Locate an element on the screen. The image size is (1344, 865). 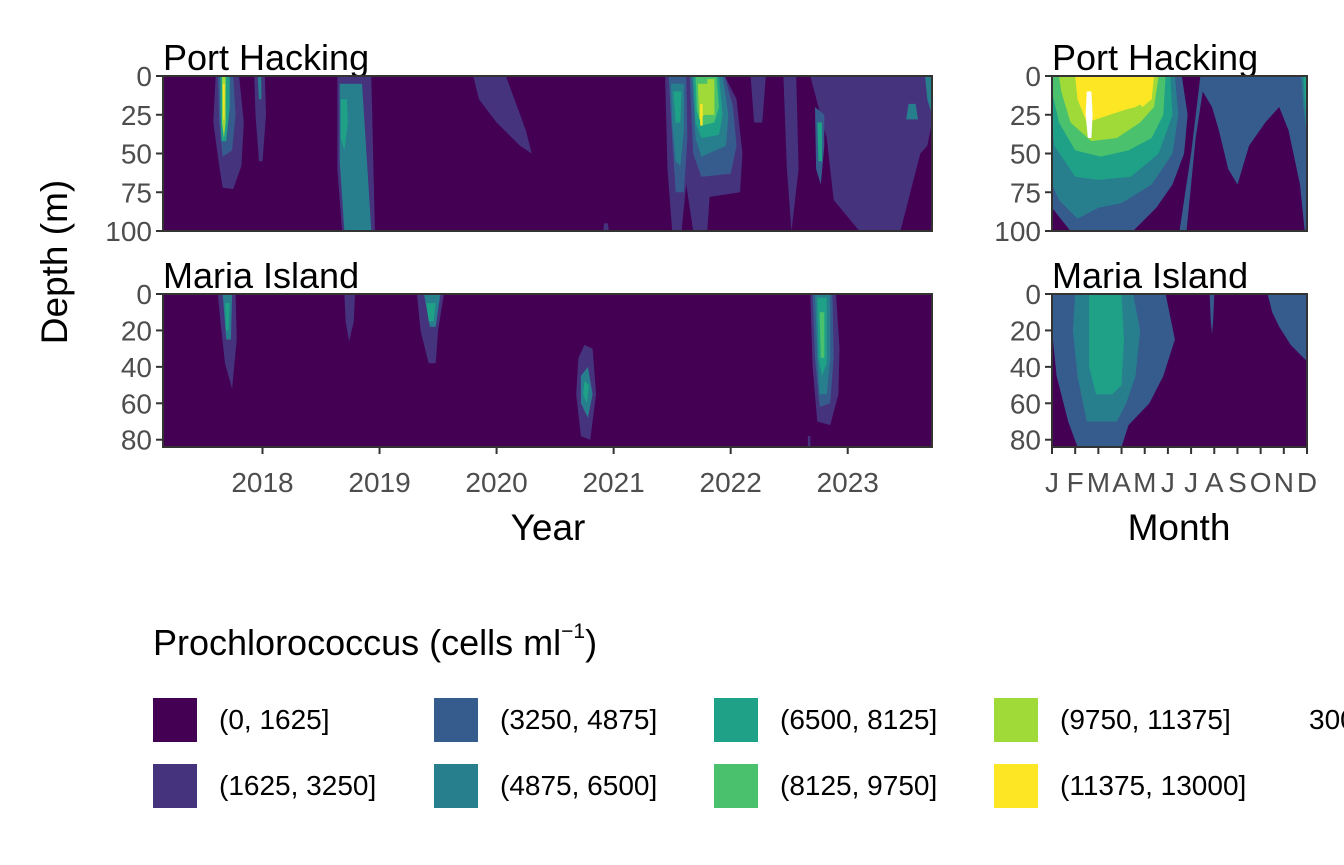
legend-item: (8125, 9750] is located at coordinates (825, 786).